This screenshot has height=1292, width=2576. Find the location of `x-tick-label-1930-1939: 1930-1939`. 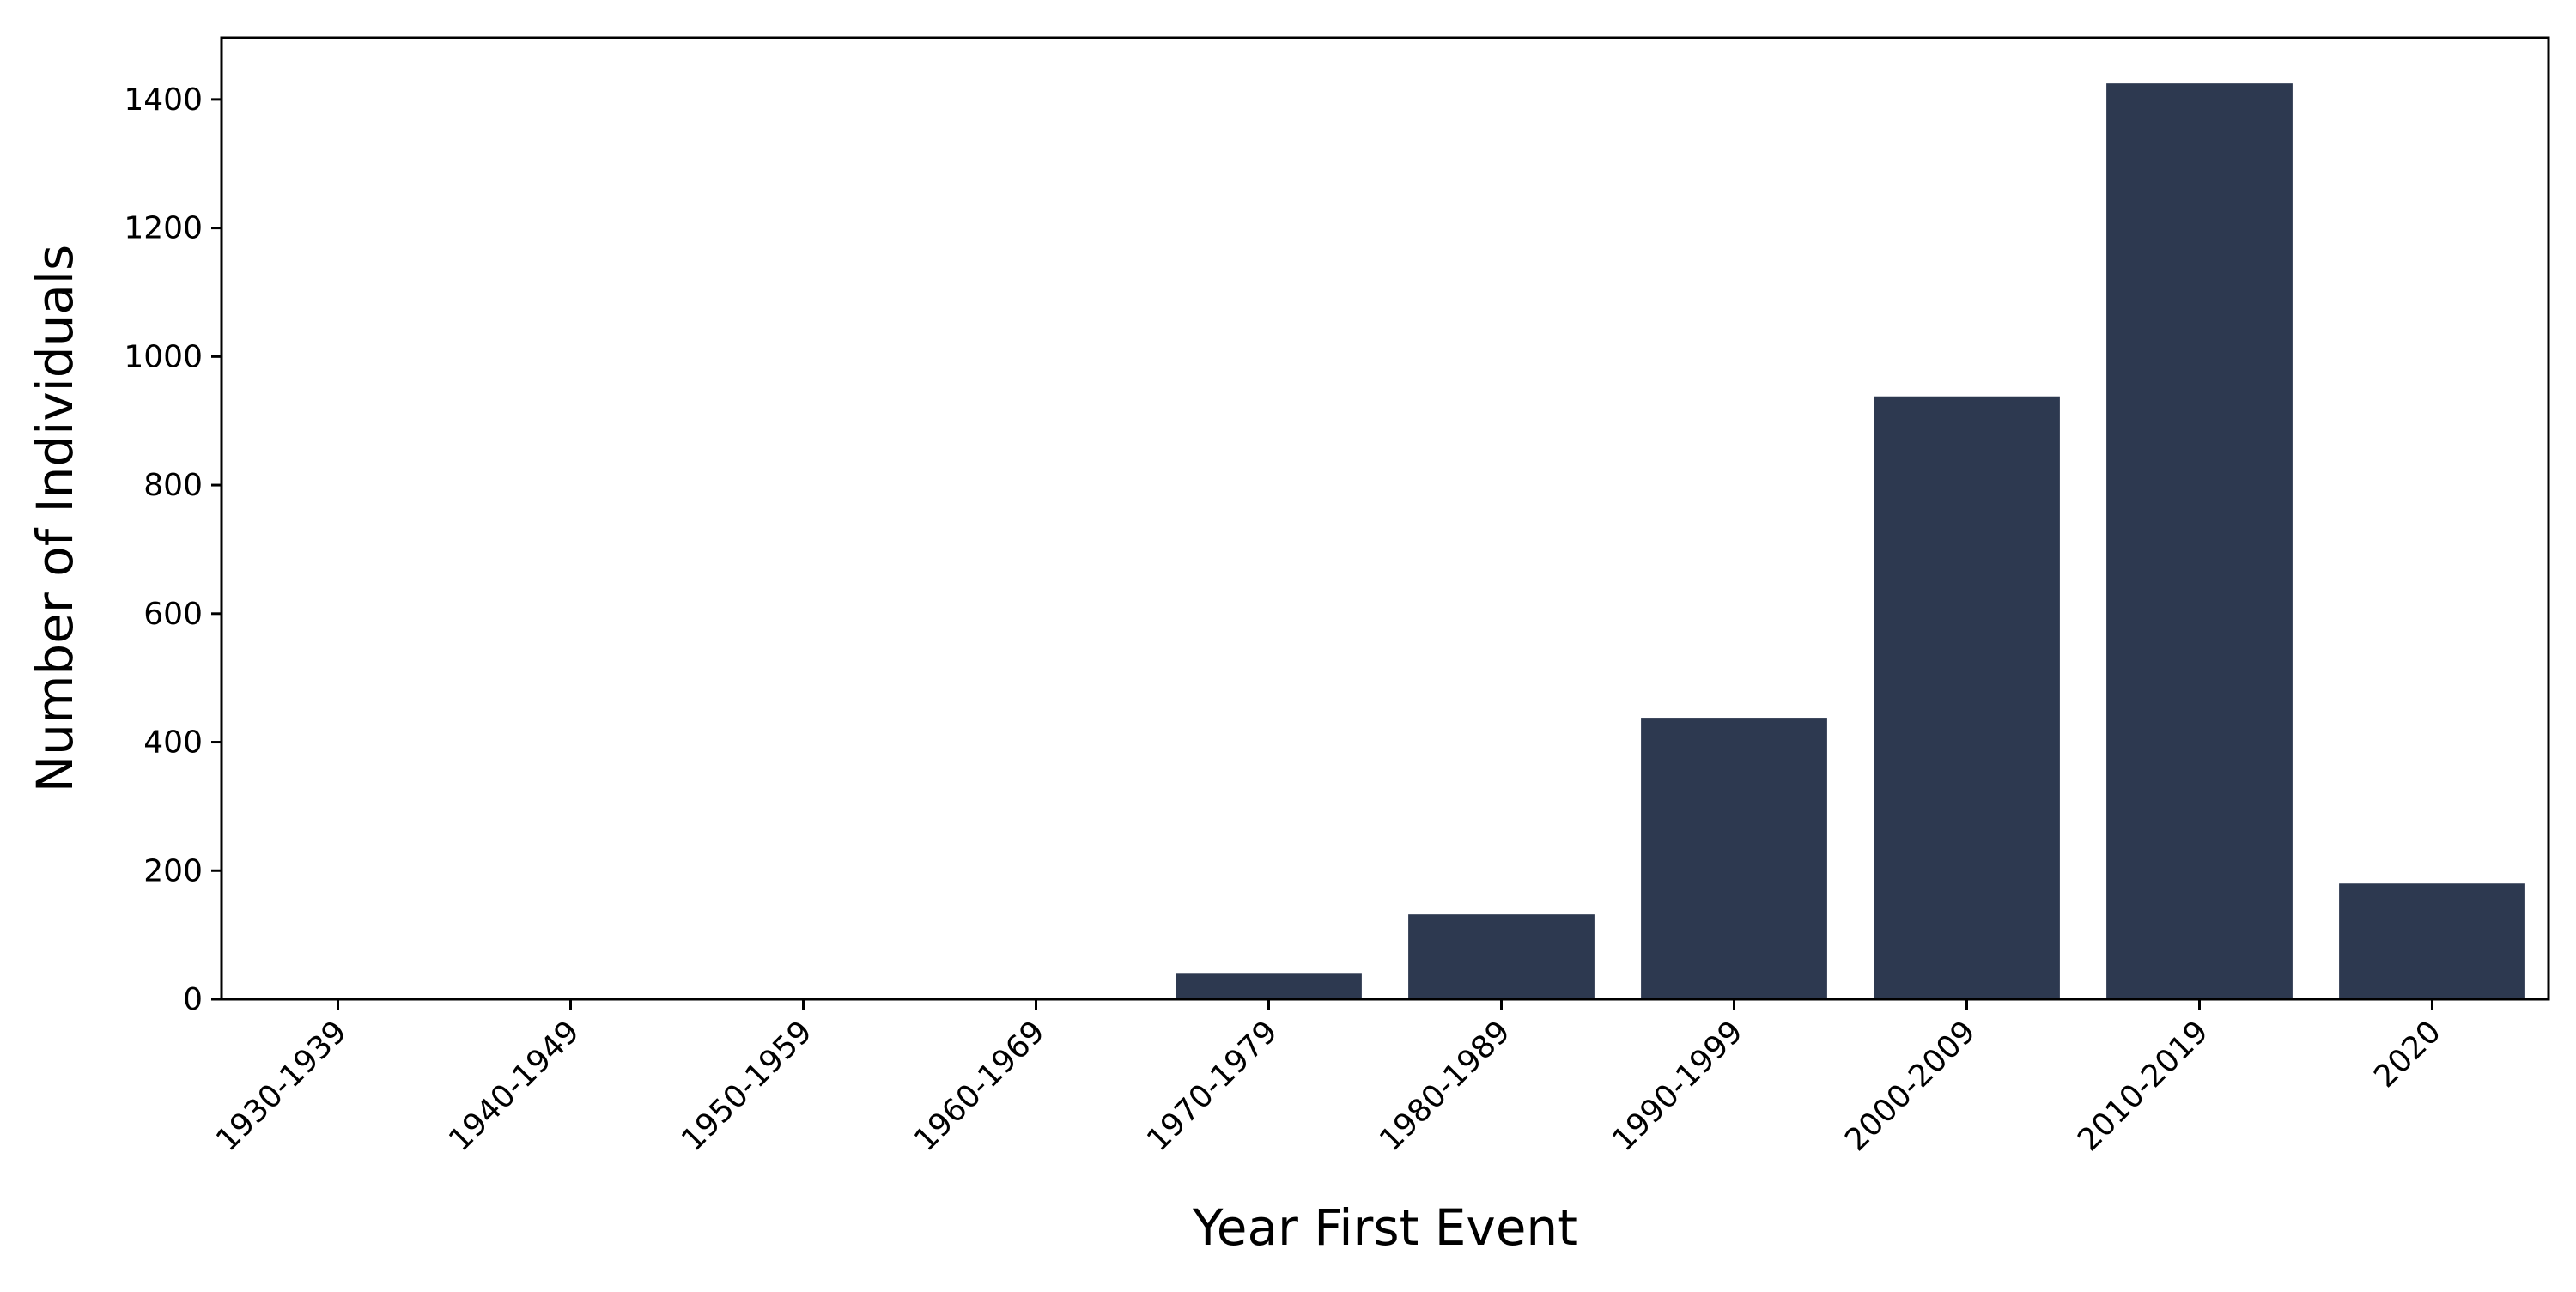

x-tick-label-1930-1939: 1930-1939 is located at coordinates (282, 1086).